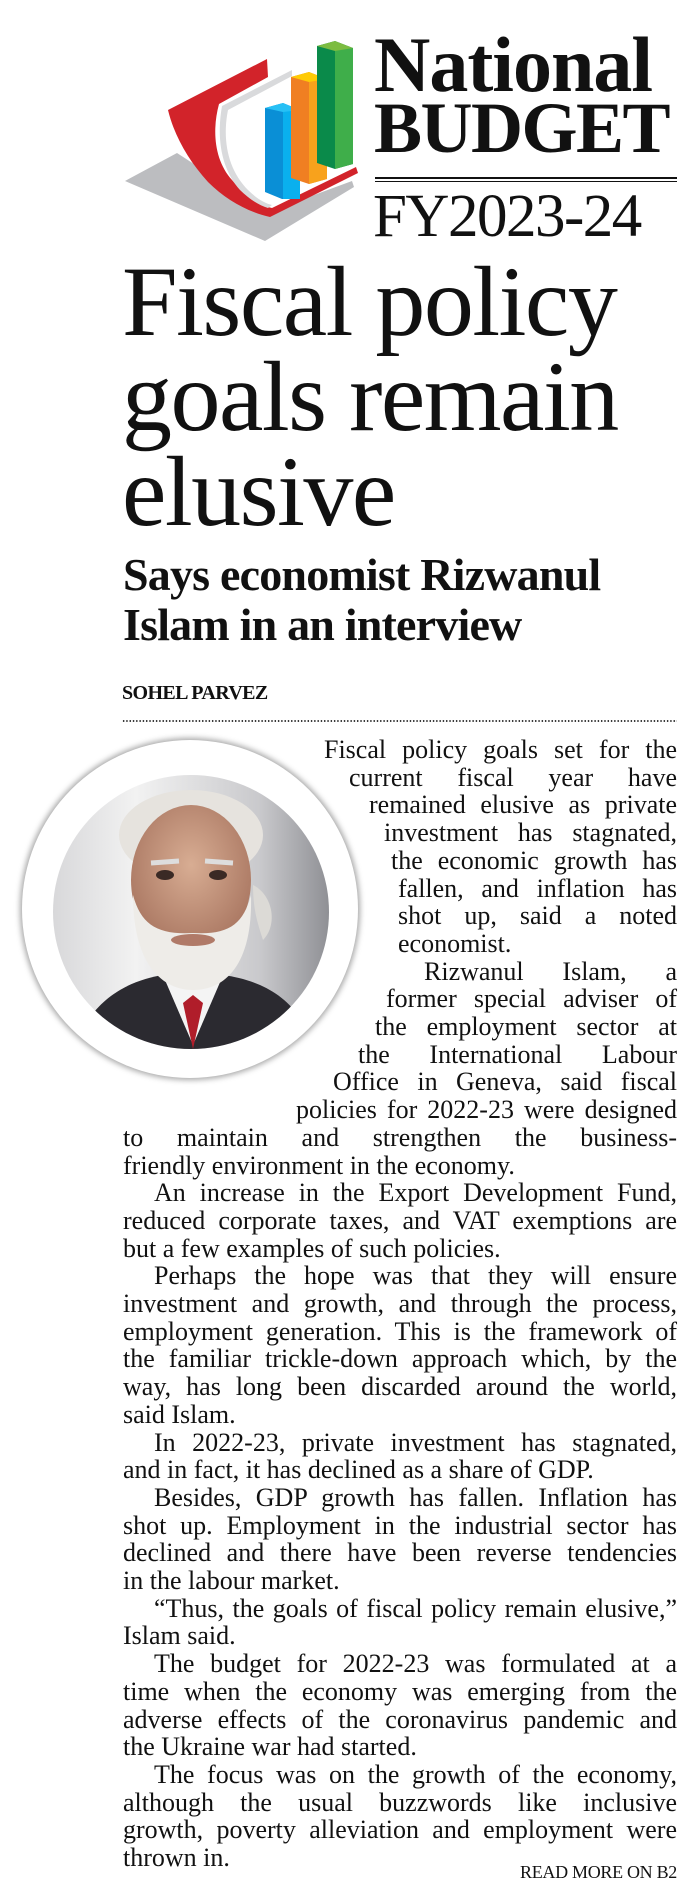 Image resolution: width=679 pixels, height=1895 pixels. I want to click on body-line: Office in Geneva, said fiscal, so click(505, 1082).